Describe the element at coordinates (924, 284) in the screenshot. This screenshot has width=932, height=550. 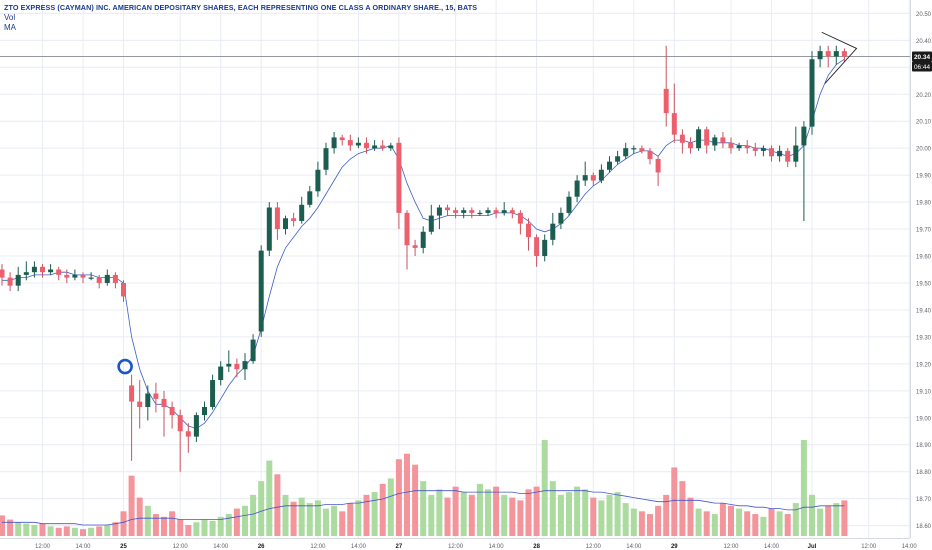
I see `y-tick-label: 19.50` at that location.